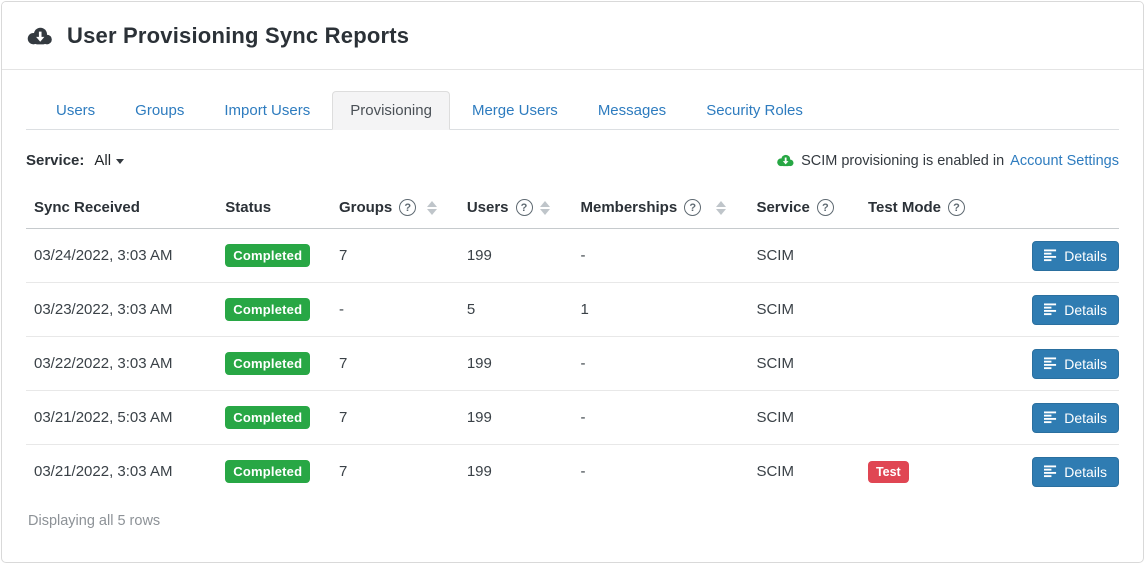  Describe the element at coordinates (572, 160) in the screenshot. I see `filter-row: Service: All` at that location.